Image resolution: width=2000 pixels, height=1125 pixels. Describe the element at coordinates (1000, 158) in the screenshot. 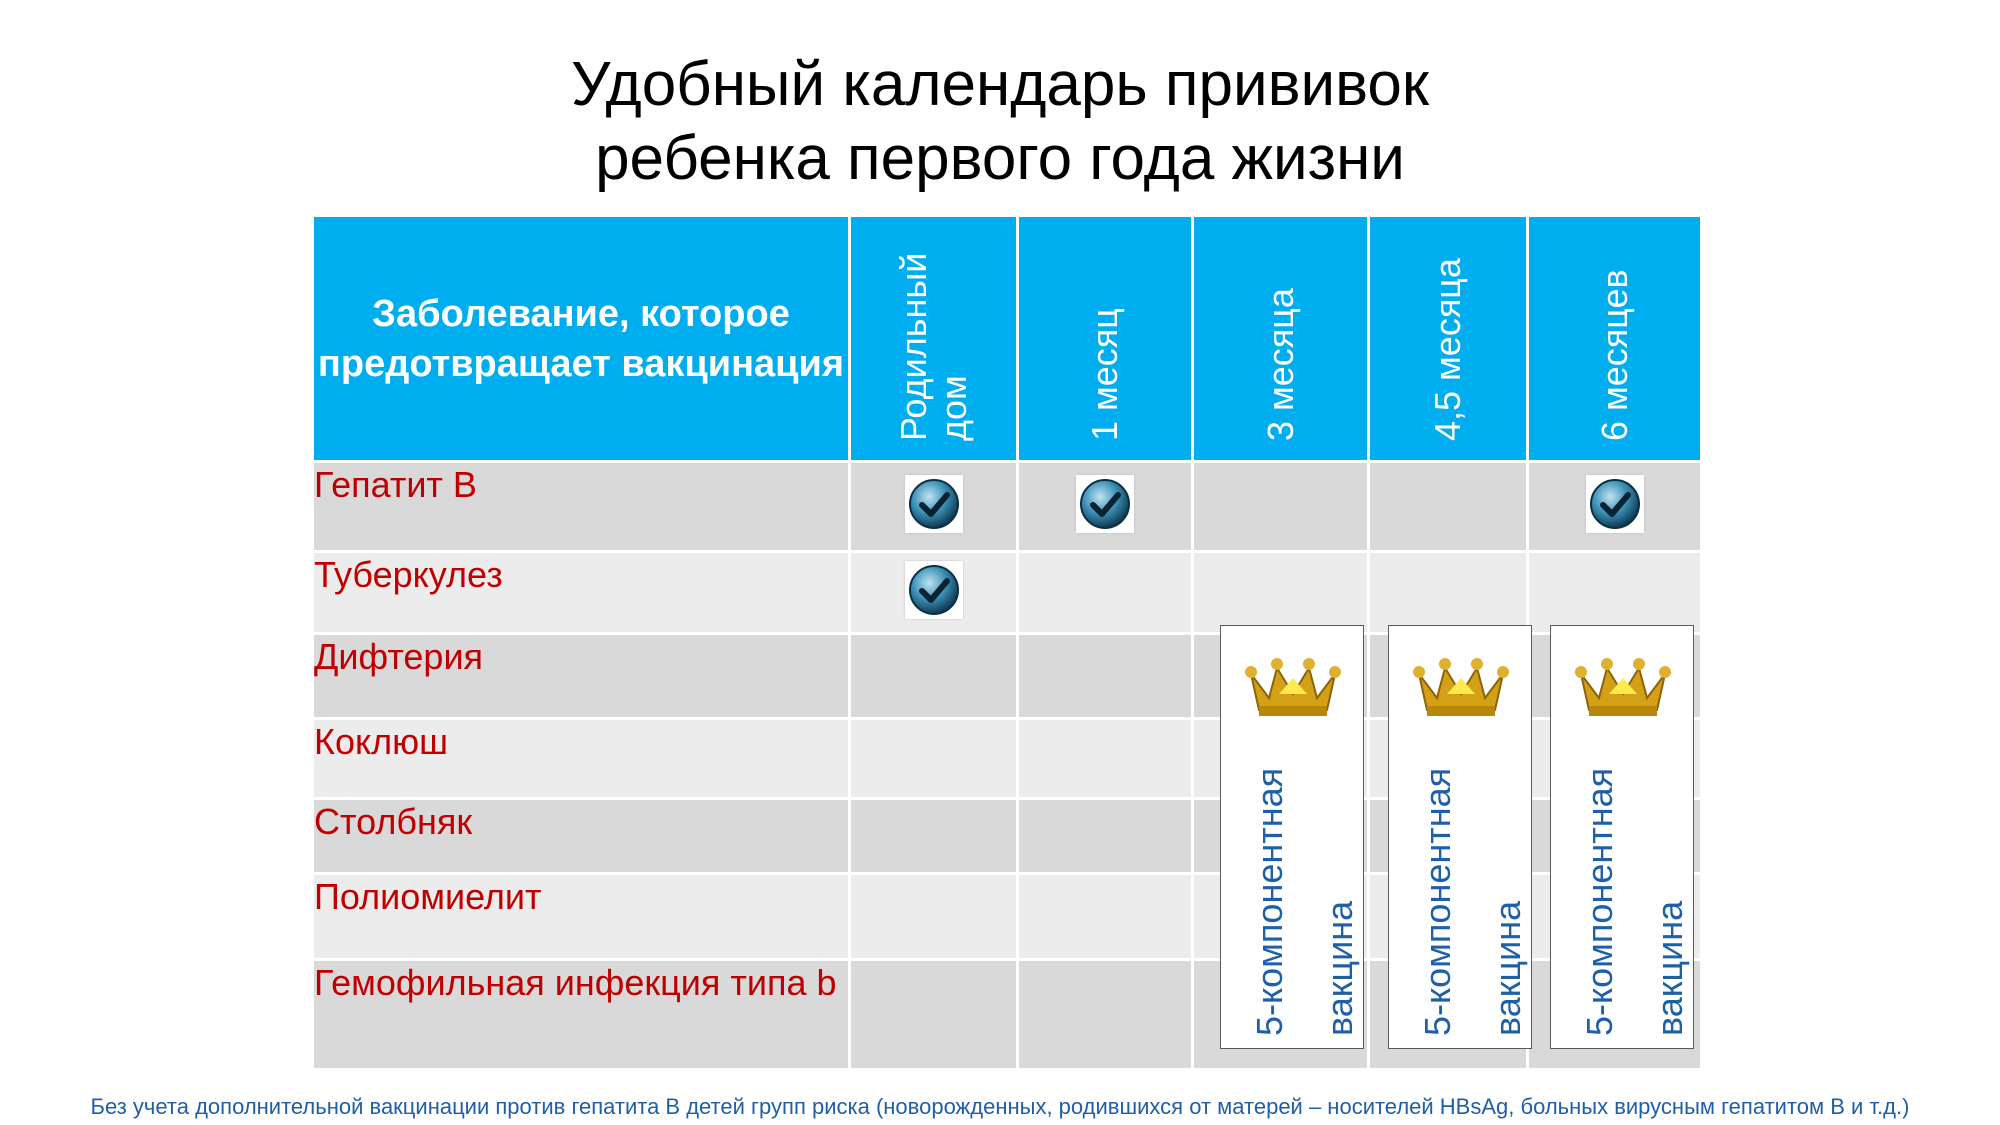

I see `title-line-2: ребенка первого года жизни` at that location.